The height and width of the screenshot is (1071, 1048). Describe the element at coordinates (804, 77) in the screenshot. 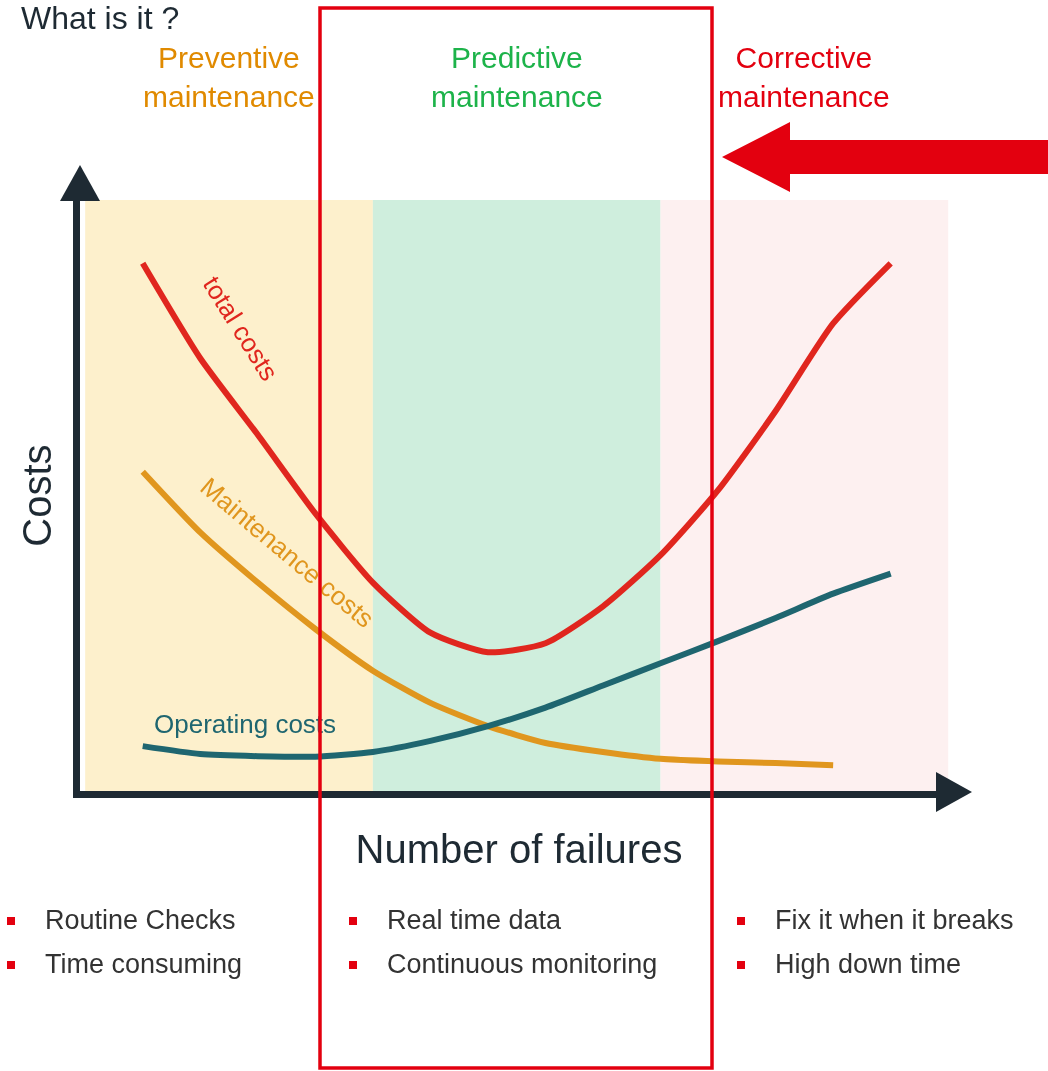

I see `text: Corrective maintenance` at that location.